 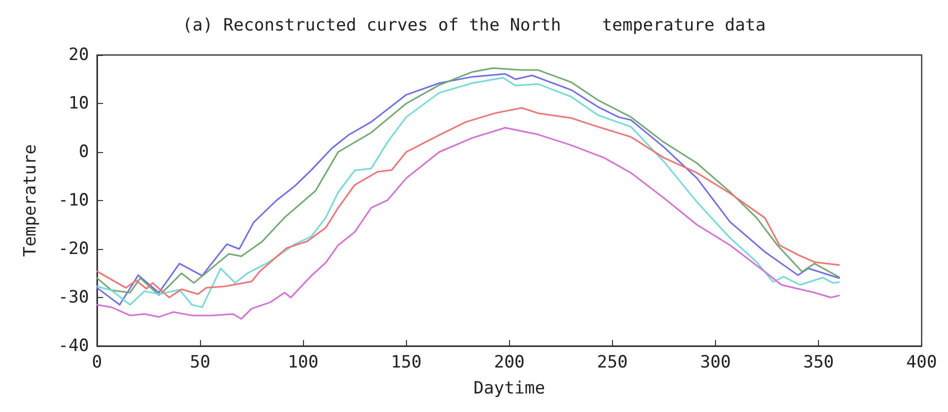 I want to click on y-tick-label: -40, so click(x=73, y=346).